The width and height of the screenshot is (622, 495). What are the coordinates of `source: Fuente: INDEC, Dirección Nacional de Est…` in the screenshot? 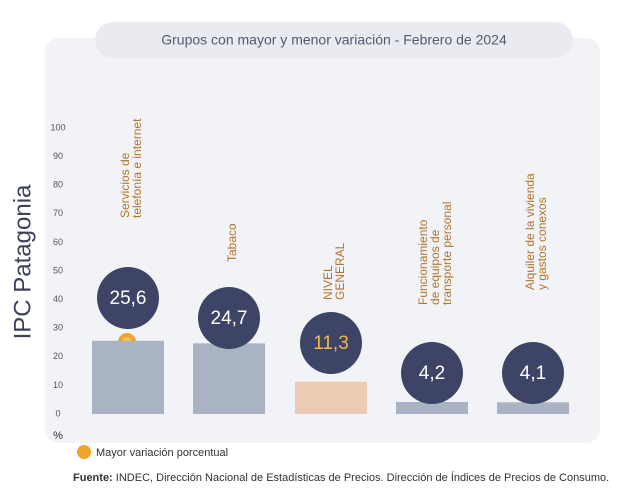 It's located at (341, 477).